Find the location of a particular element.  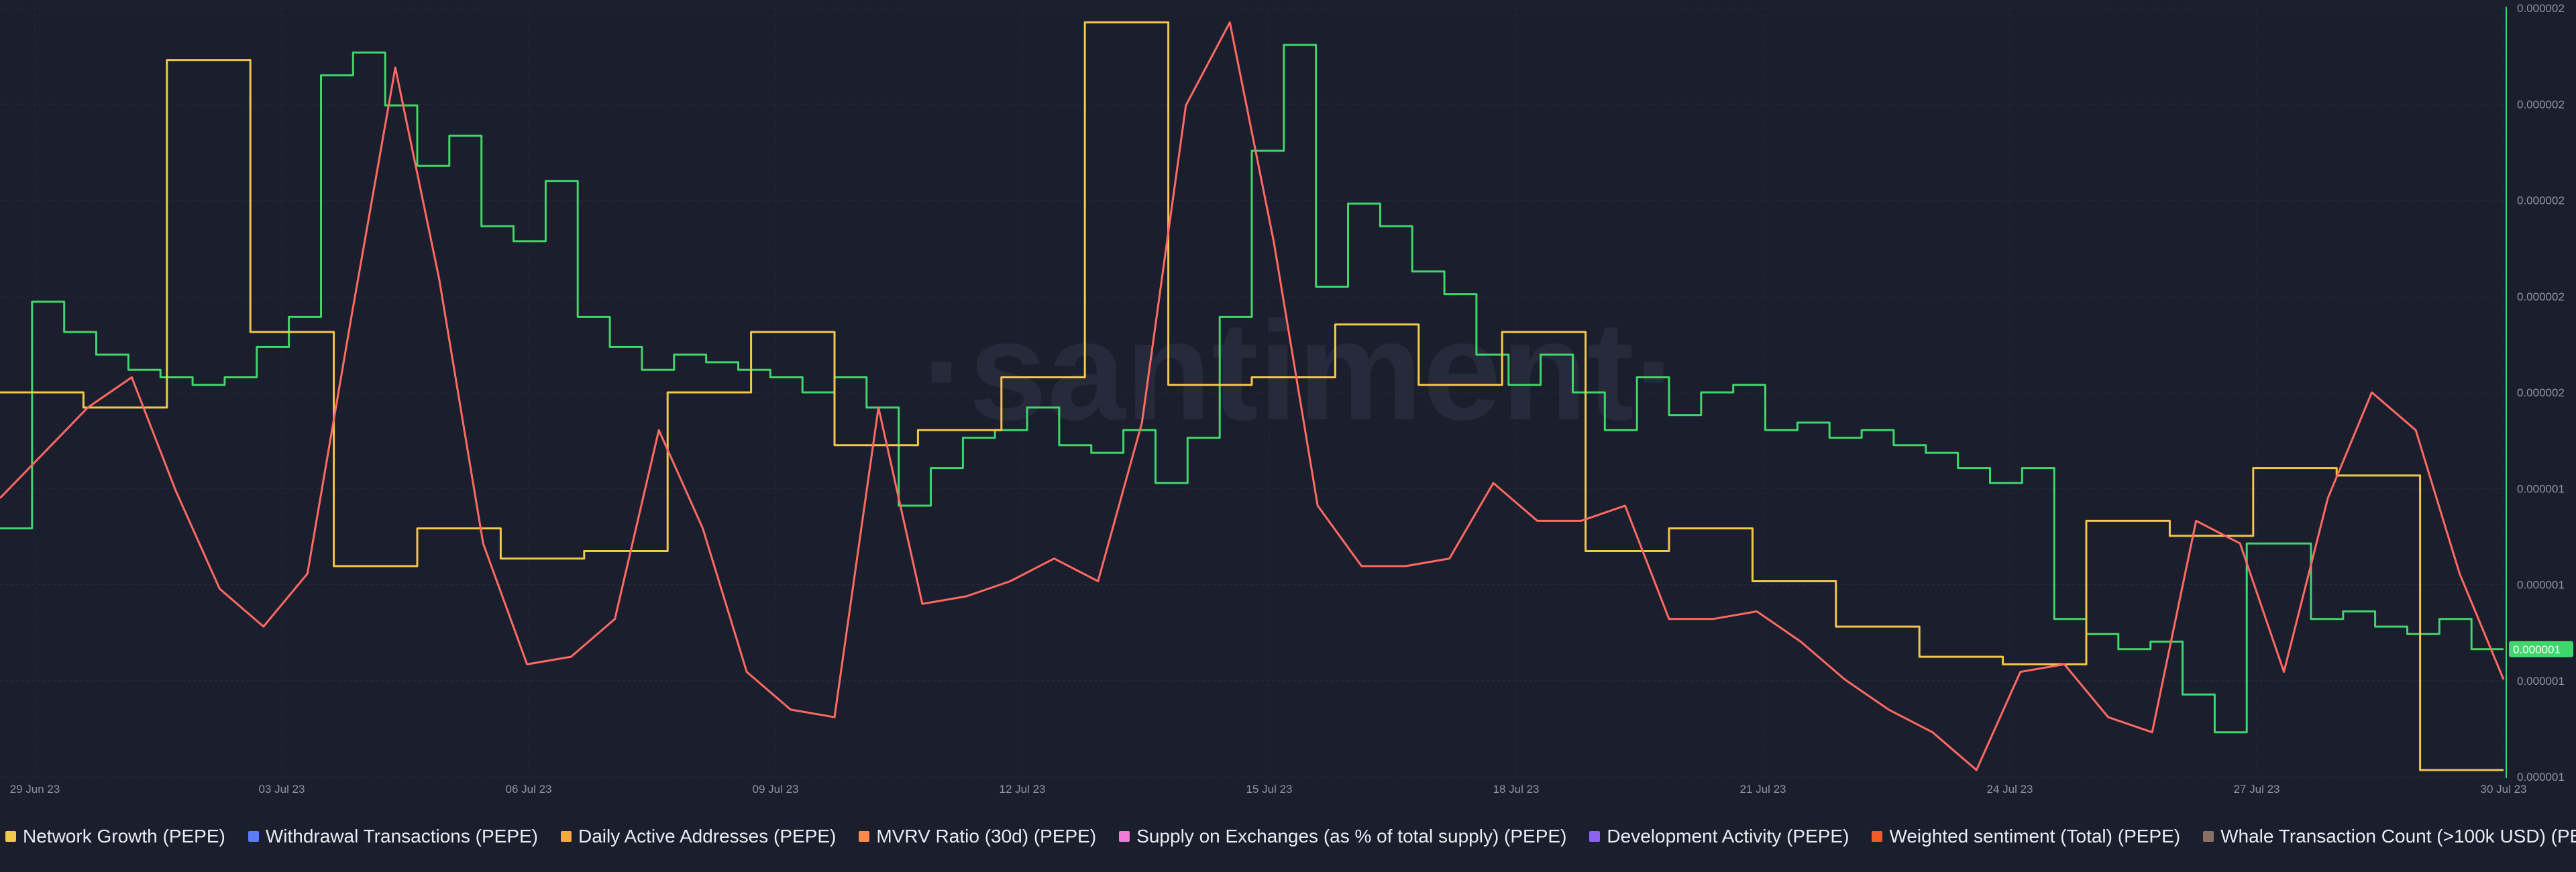

legend-item: Development Activity (PEPE) is located at coordinates (1719, 836).